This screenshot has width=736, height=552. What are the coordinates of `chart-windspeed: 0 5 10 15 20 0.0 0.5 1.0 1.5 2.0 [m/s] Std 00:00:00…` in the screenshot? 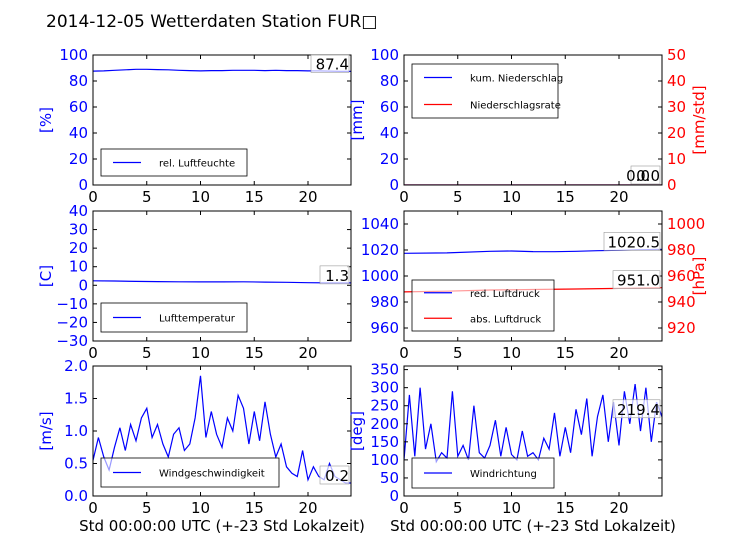 It's located at (201, 446).